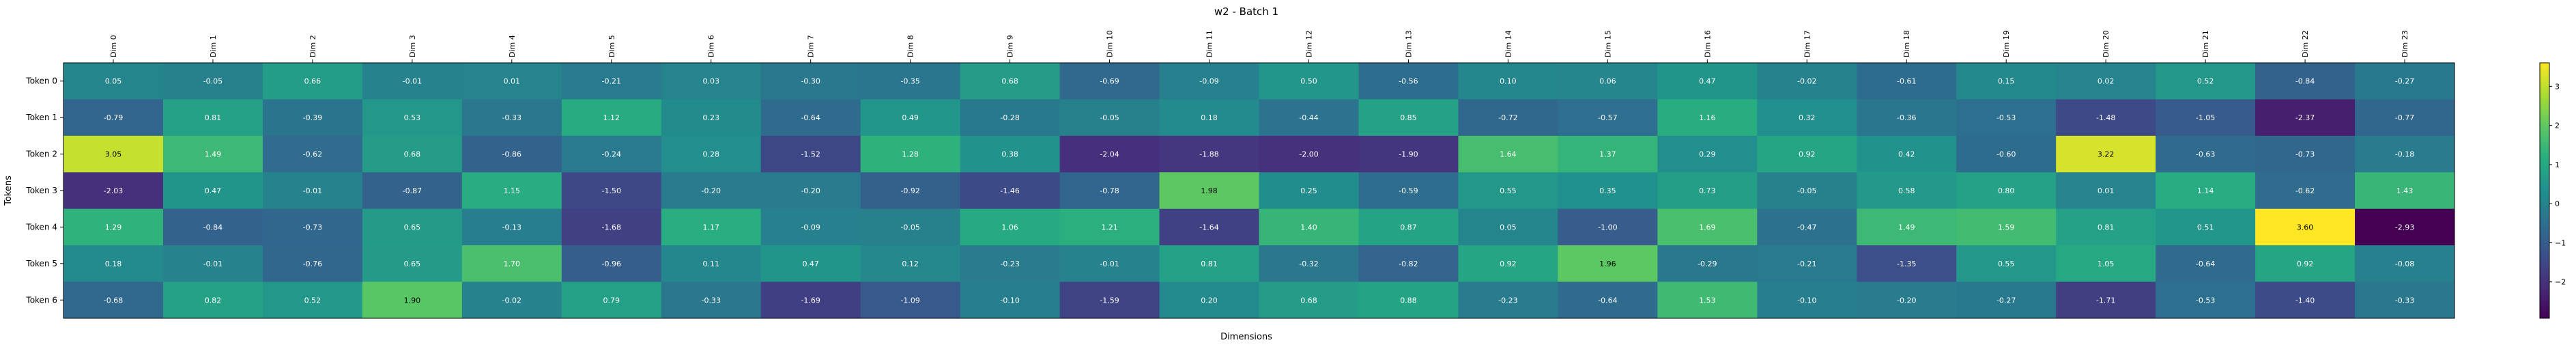 Image resolution: width=2576 pixels, height=349 pixels. I want to click on cell-value-label: 1.40, so click(1308, 227).